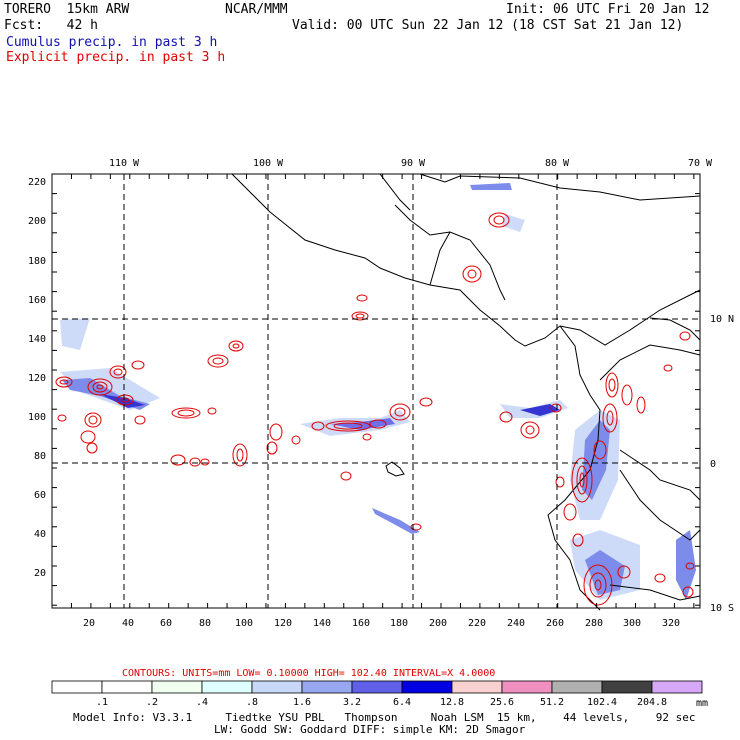  I want to click on x-tick-label: 60, so click(166, 623).